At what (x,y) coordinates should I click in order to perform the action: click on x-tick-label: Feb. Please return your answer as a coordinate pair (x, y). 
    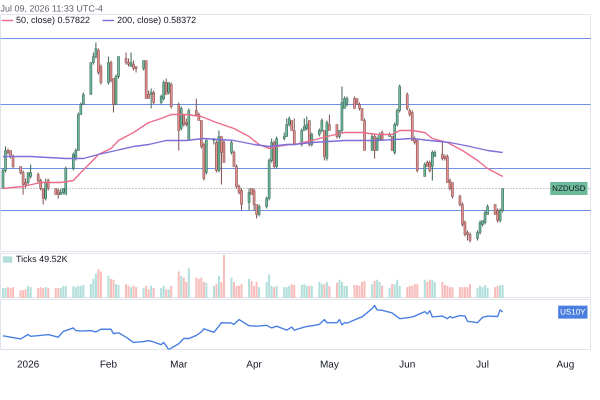
    Looking at the image, I should click on (109, 365).